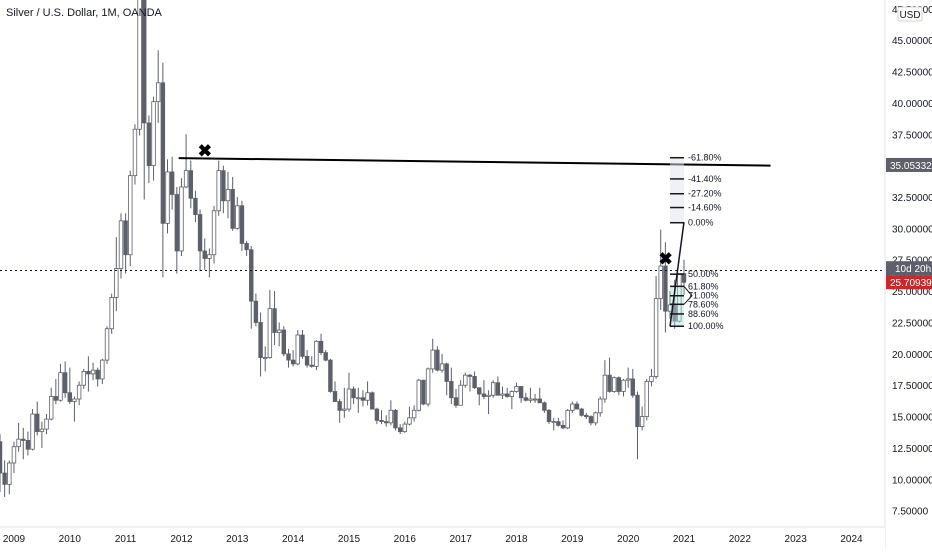 This screenshot has width=932, height=555. I want to click on fib-level-label: 78.60%, so click(703, 304).